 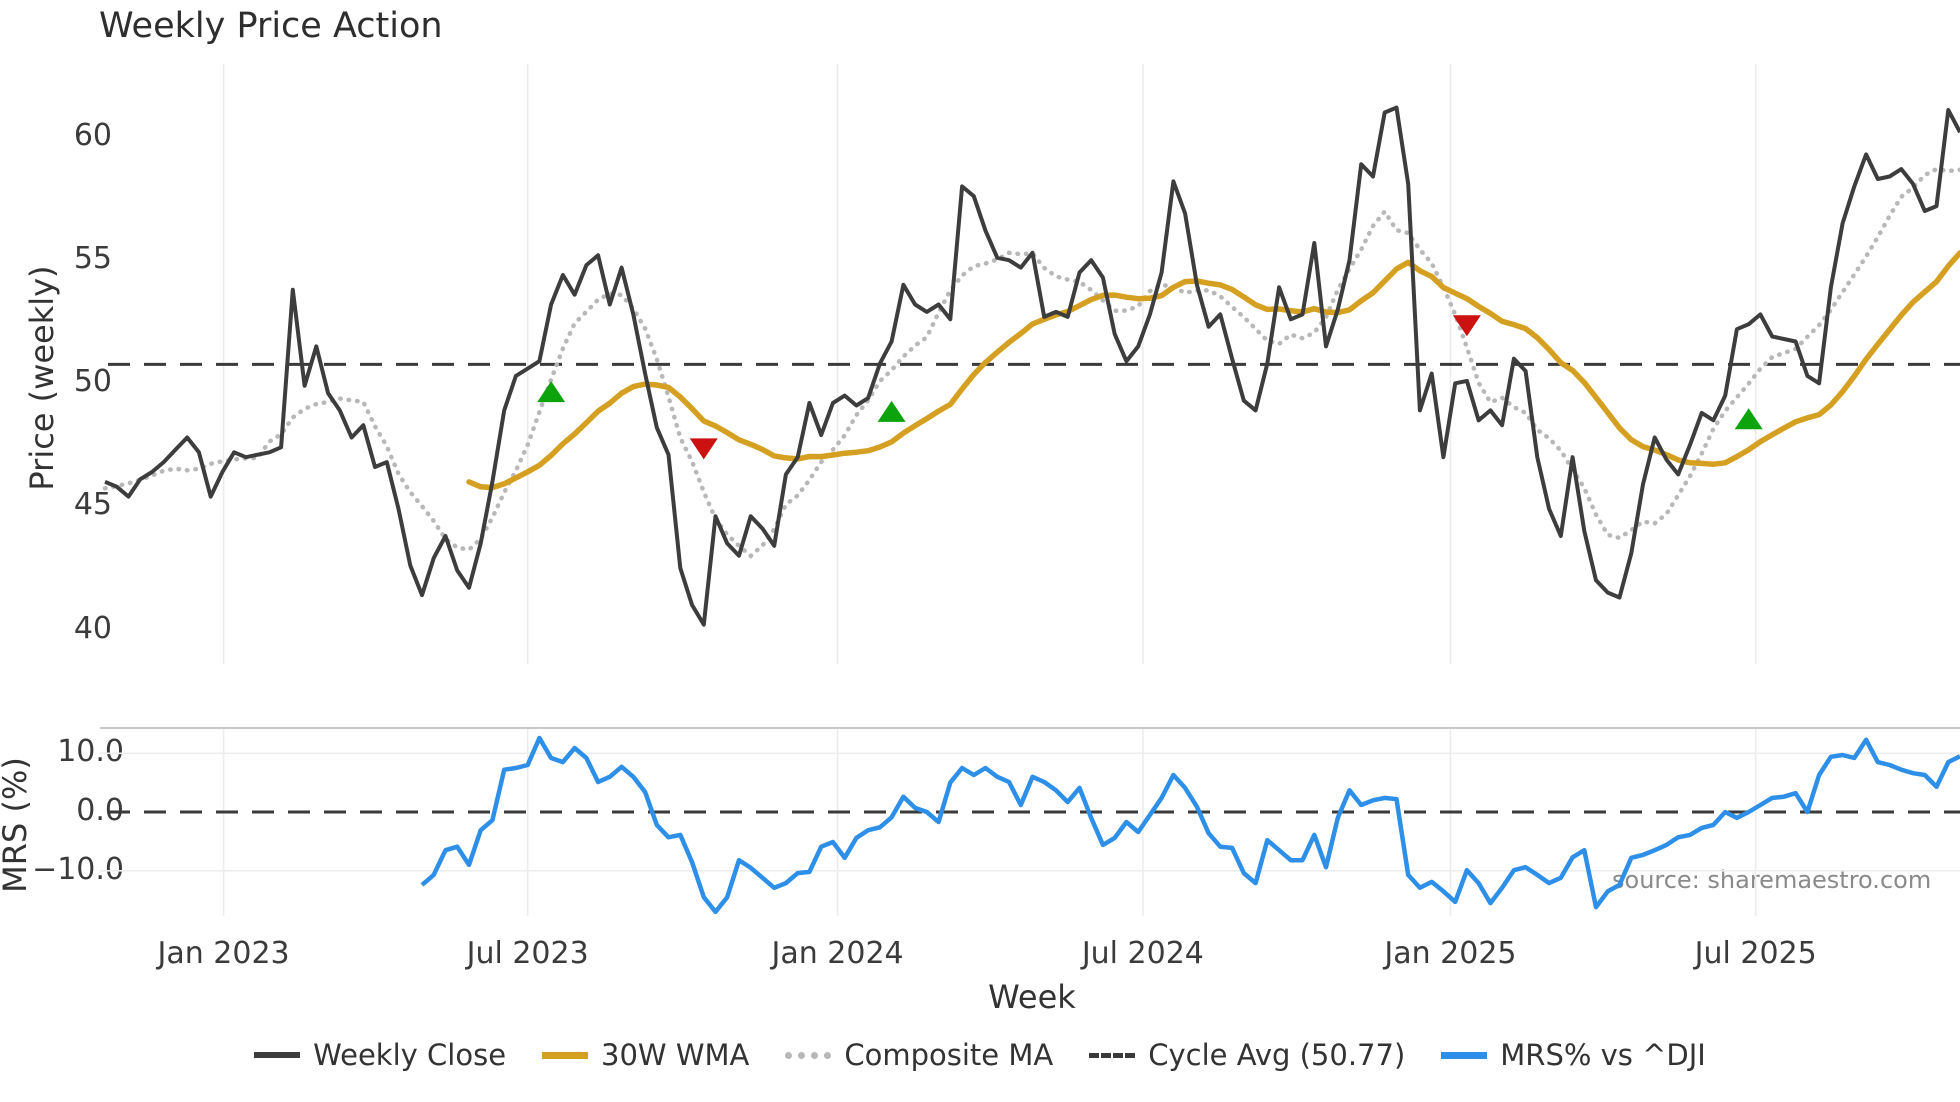 What do you see at coordinates (1450, 953) in the screenshot?
I see `x-tick-label: Jan 2025` at bounding box center [1450, 953].